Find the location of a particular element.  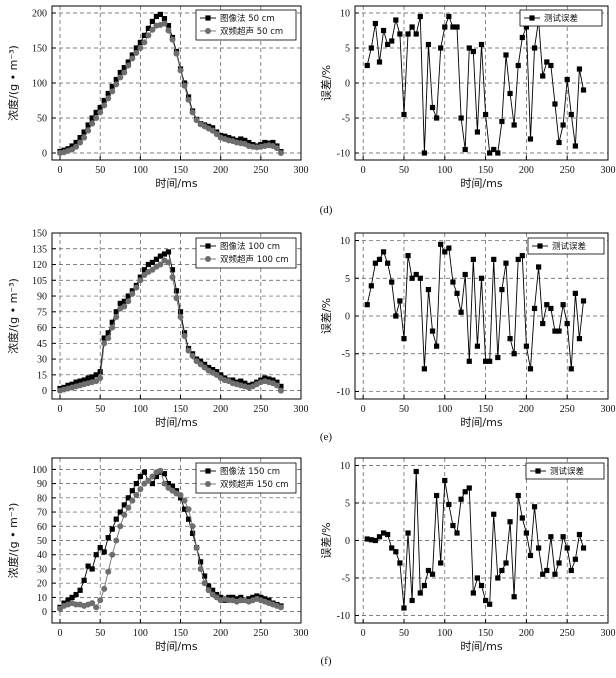

y-tick-label: 5 is located at coordinates (347, 504).